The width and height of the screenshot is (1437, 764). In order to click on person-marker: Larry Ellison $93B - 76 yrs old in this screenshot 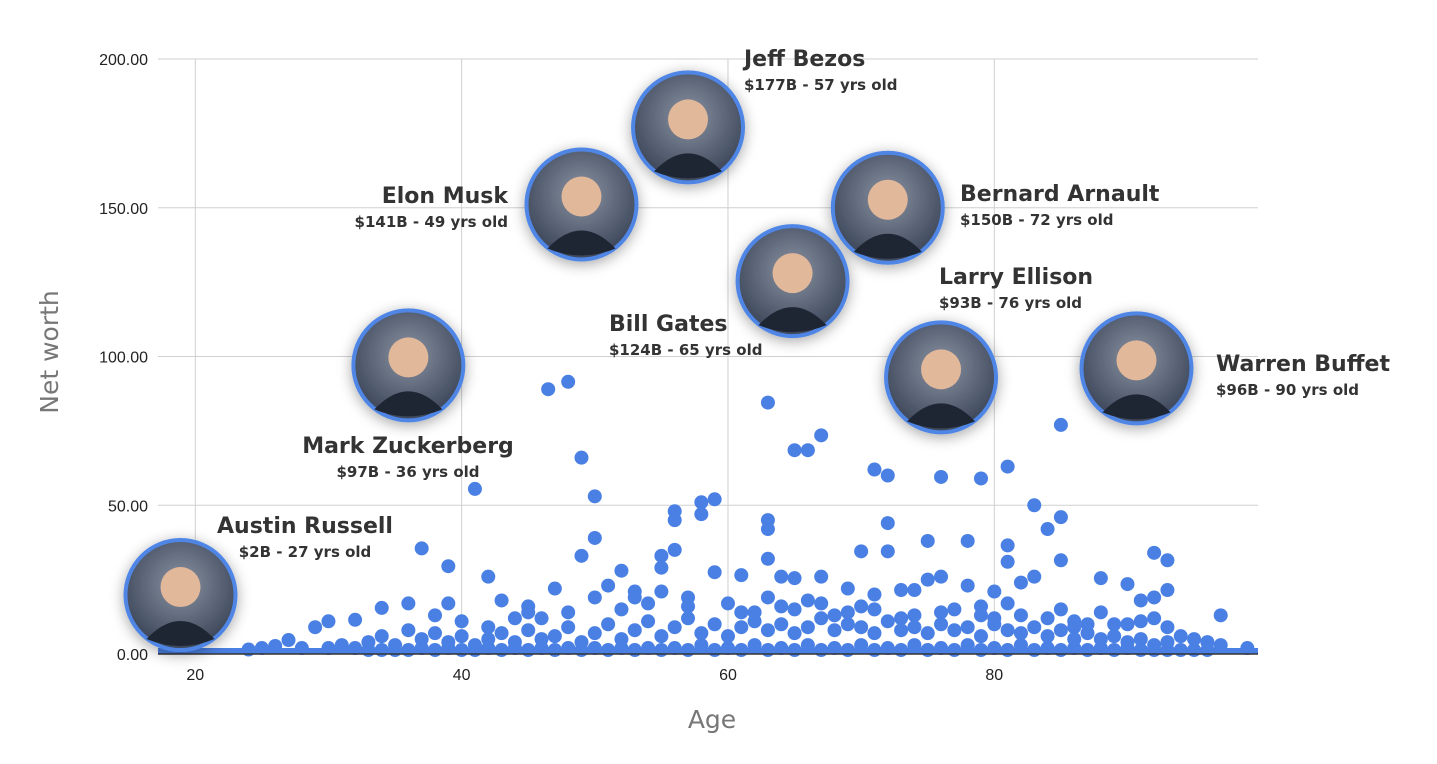, I will do `click(988, 350)`.